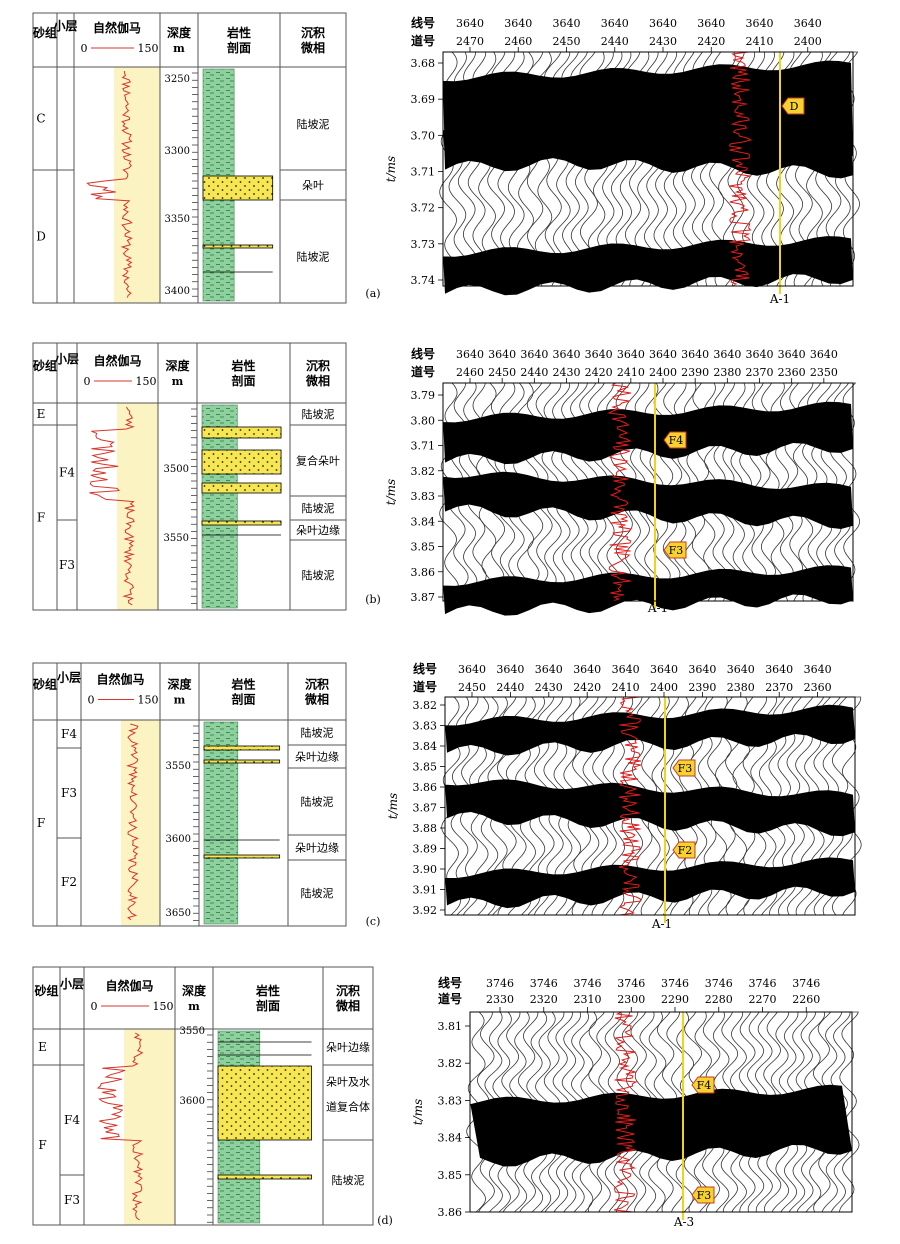  I want to click on well-log-trace, so click(740, 169).